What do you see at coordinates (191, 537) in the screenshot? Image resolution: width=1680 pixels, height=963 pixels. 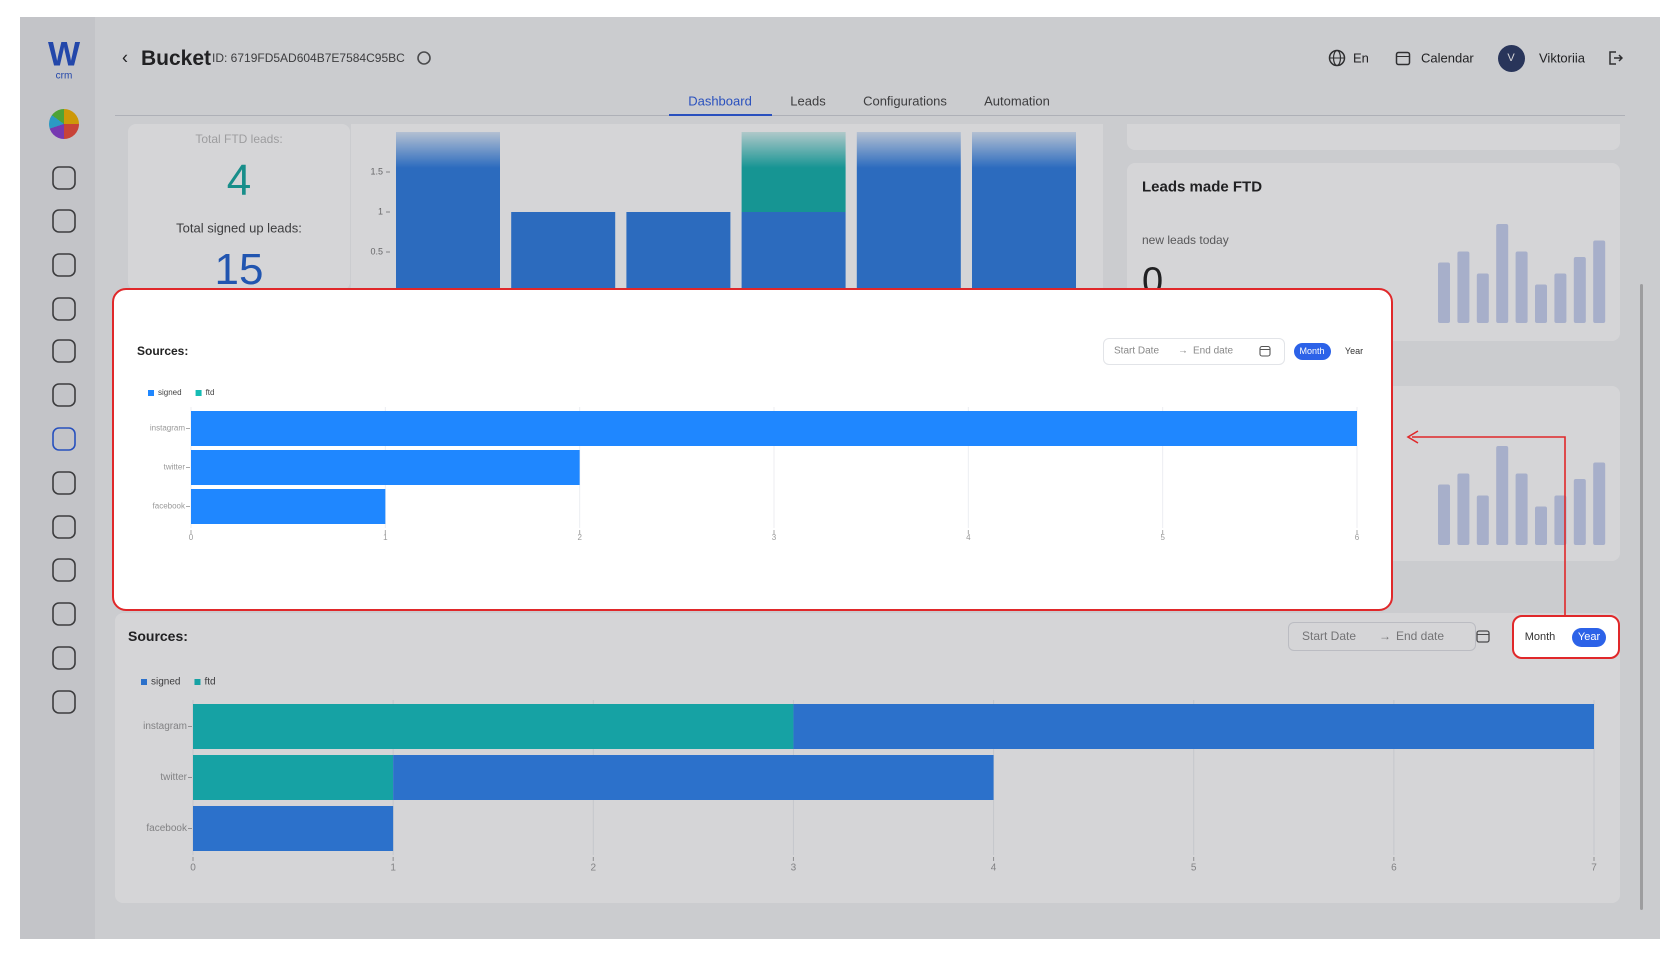 I see `x-tick-label: 0` at bounding box center [191, 537].